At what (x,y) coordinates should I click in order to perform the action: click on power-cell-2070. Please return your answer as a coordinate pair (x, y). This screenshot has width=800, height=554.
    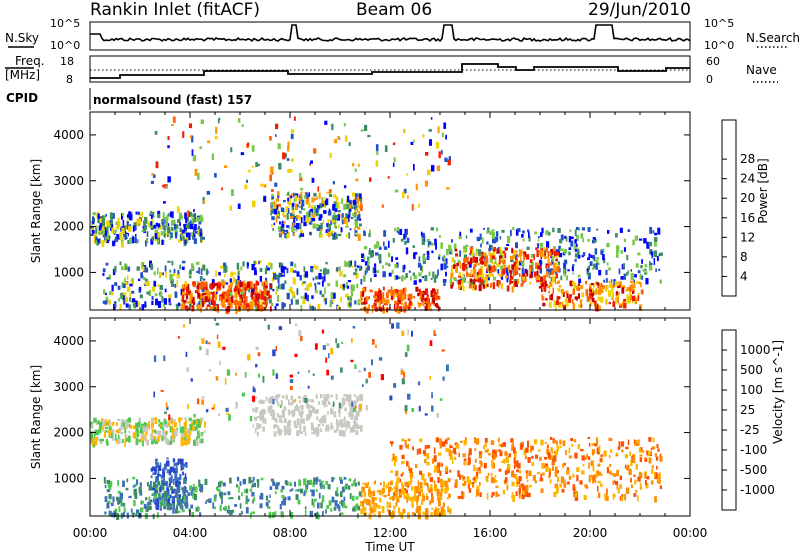
    Looking at the image, I should click on (387, 295).